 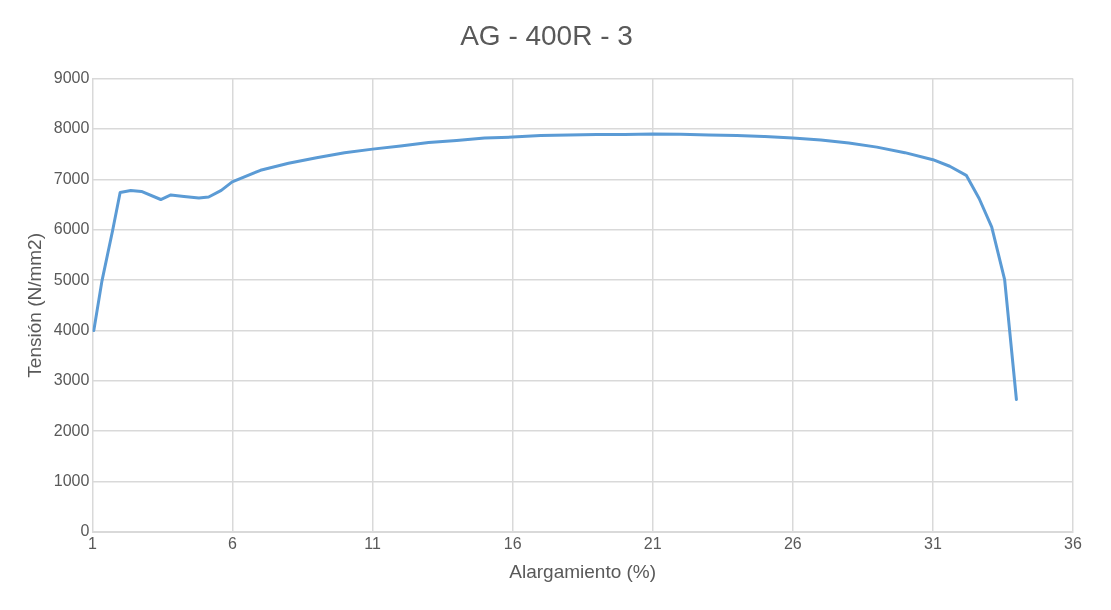 I want to click on y-tick-label: 1000, so click(x=71, y=481).